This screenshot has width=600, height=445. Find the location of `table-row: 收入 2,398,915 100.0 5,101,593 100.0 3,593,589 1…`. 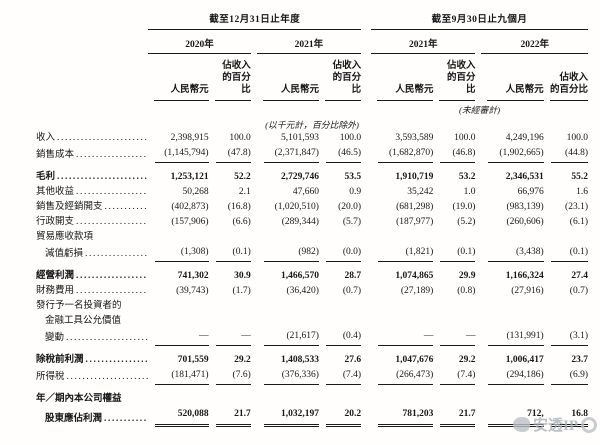

table-row: 收入 2,398,915 100.0 5,101,593 100.0 3,593,589 1… is located at coordinates (312, 138).